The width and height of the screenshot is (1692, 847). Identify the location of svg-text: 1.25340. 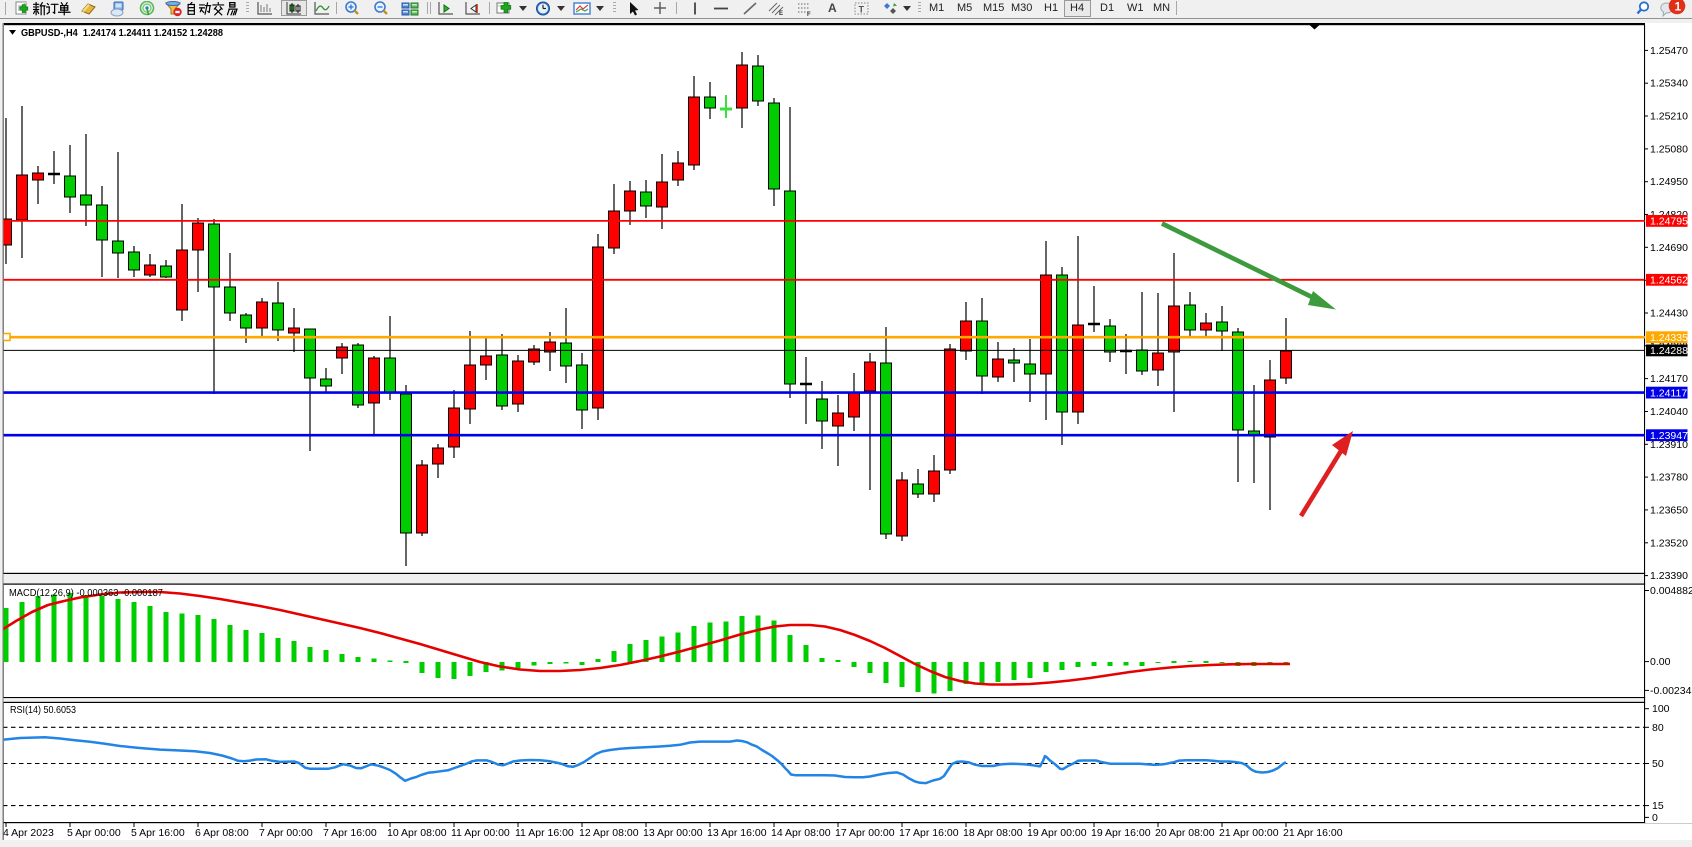
(1669, 84).